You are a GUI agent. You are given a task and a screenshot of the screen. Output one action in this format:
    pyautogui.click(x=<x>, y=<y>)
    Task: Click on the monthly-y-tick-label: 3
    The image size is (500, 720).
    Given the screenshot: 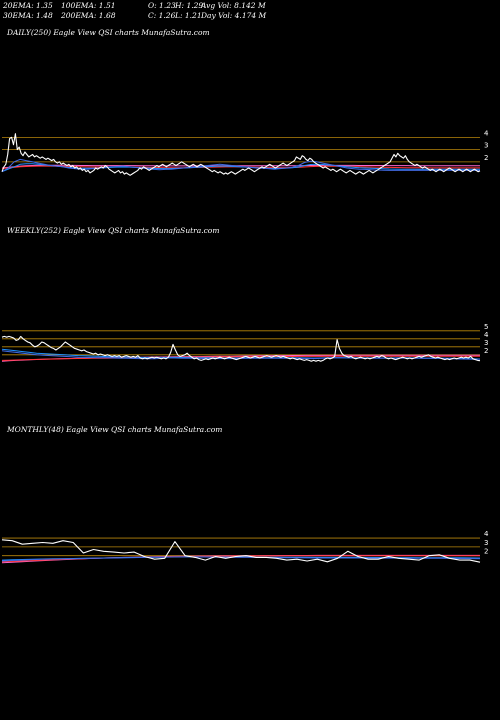 What is the action you would take?
    pyautogui.click(x=486, y=543)
    